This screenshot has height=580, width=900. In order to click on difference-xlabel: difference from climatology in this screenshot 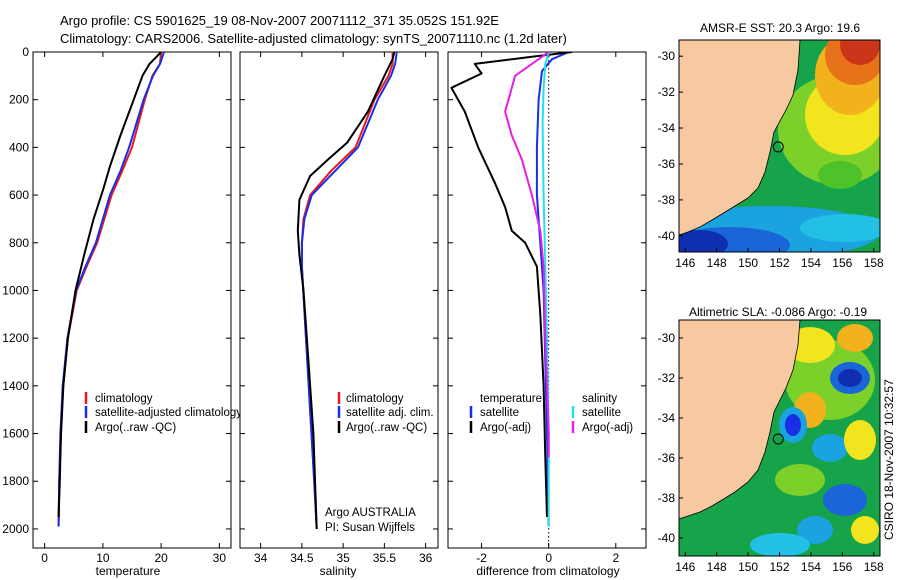, I will do `click(547, 571)`.